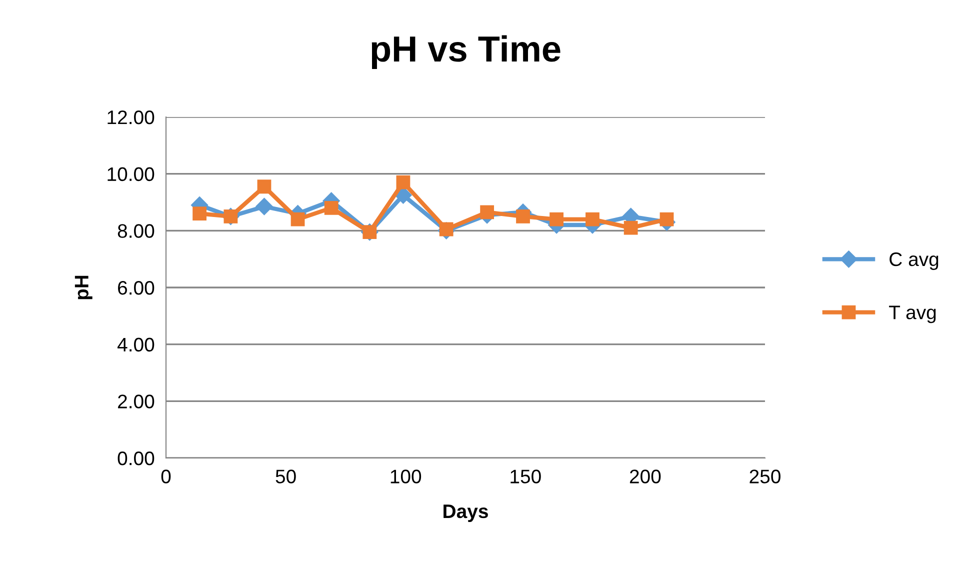 The height and width of the screenshot is (578, 957). I want to click on x-tick-label: 50, so click(286, 477).